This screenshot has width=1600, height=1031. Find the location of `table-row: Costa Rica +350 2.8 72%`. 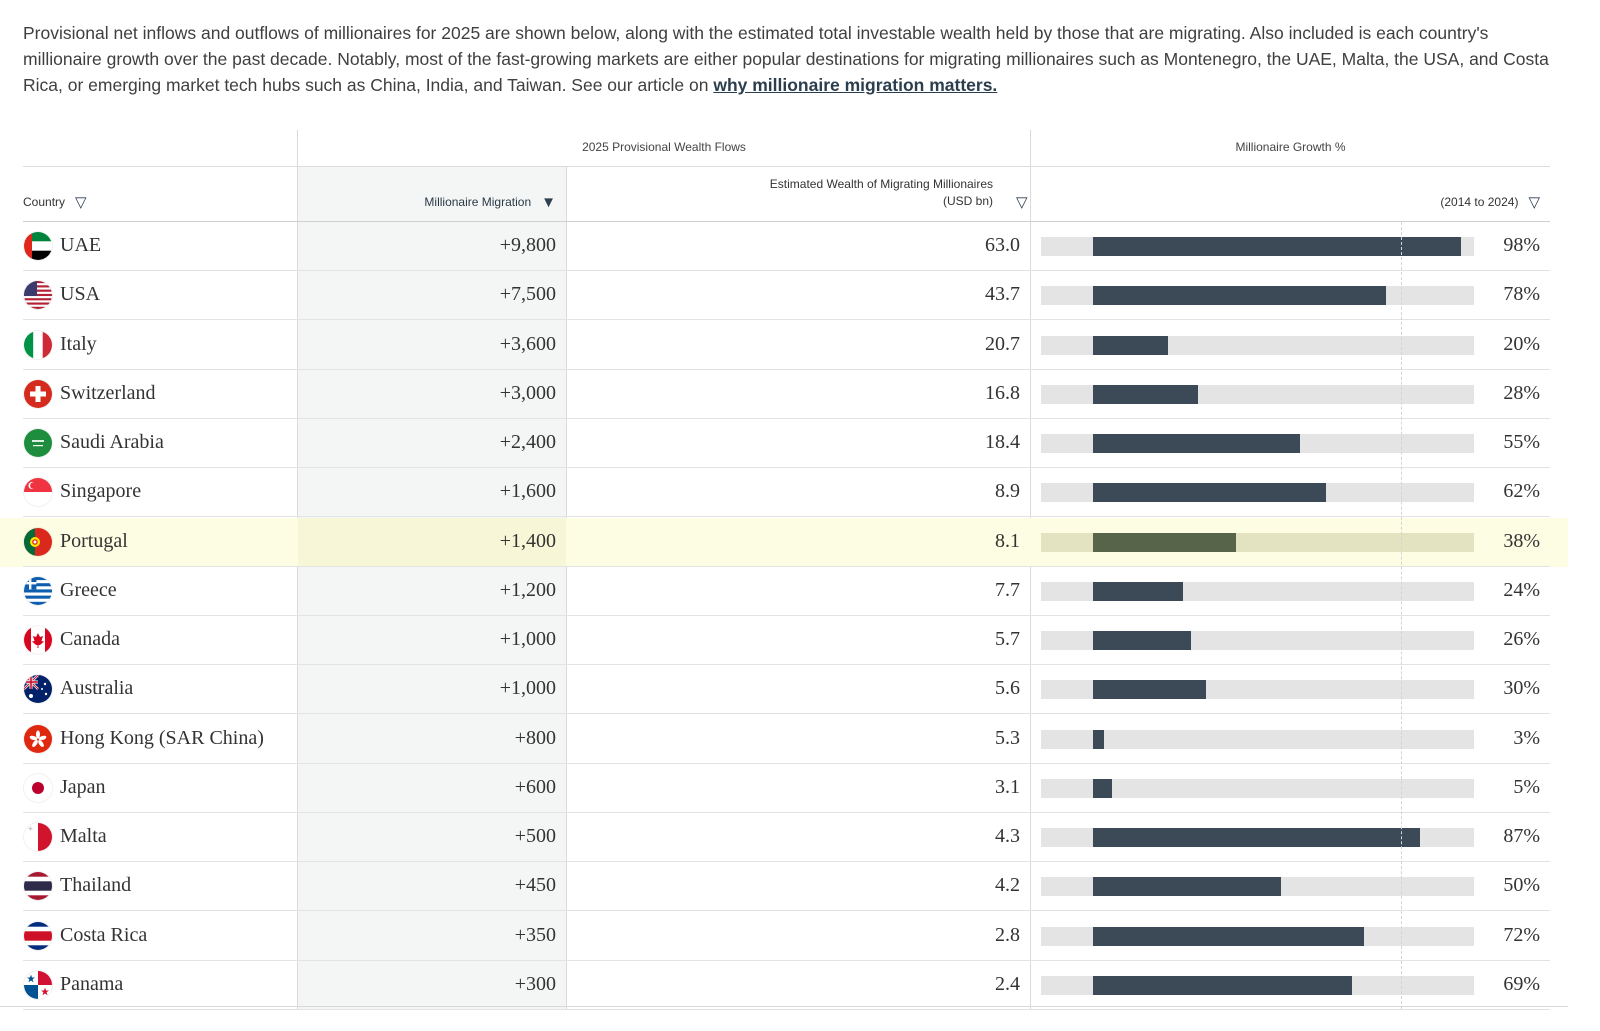

table-row: Costa Rica +350 2.8 72% is located at coordinates (784, 936).